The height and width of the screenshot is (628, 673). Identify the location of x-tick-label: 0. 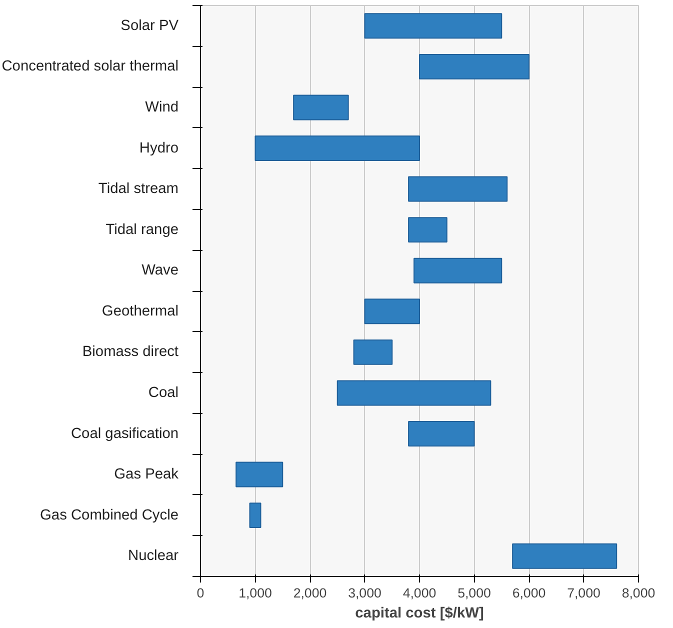
(200, 593).